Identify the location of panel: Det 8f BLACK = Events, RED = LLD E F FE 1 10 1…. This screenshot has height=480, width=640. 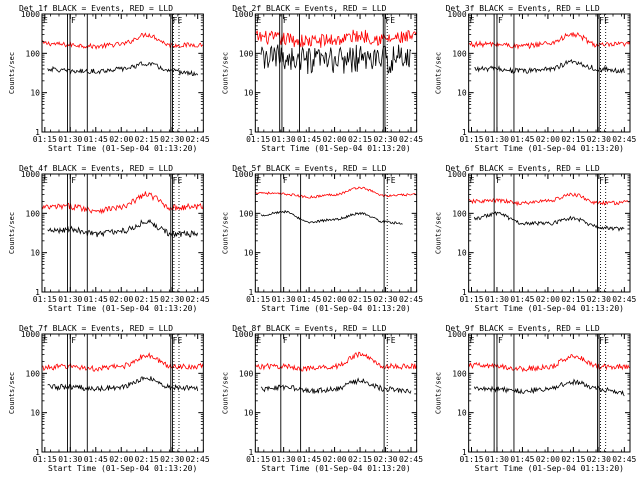
(322, 398).